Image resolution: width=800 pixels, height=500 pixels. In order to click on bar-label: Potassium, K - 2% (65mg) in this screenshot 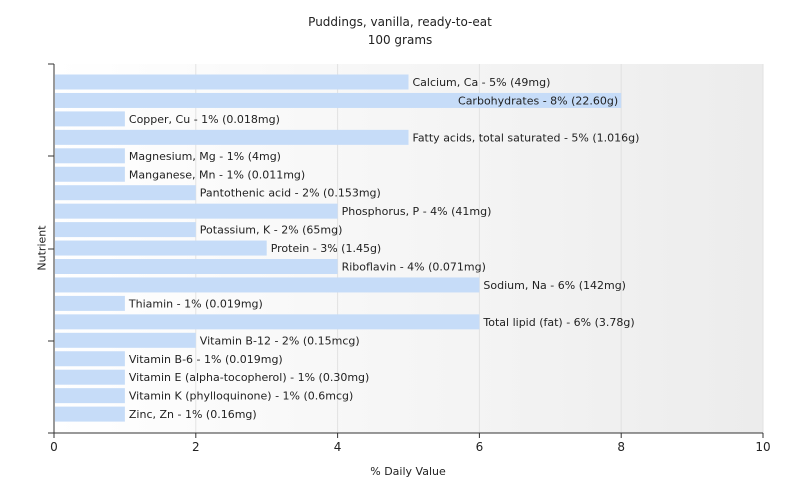, I will do `click(271, 230)`.